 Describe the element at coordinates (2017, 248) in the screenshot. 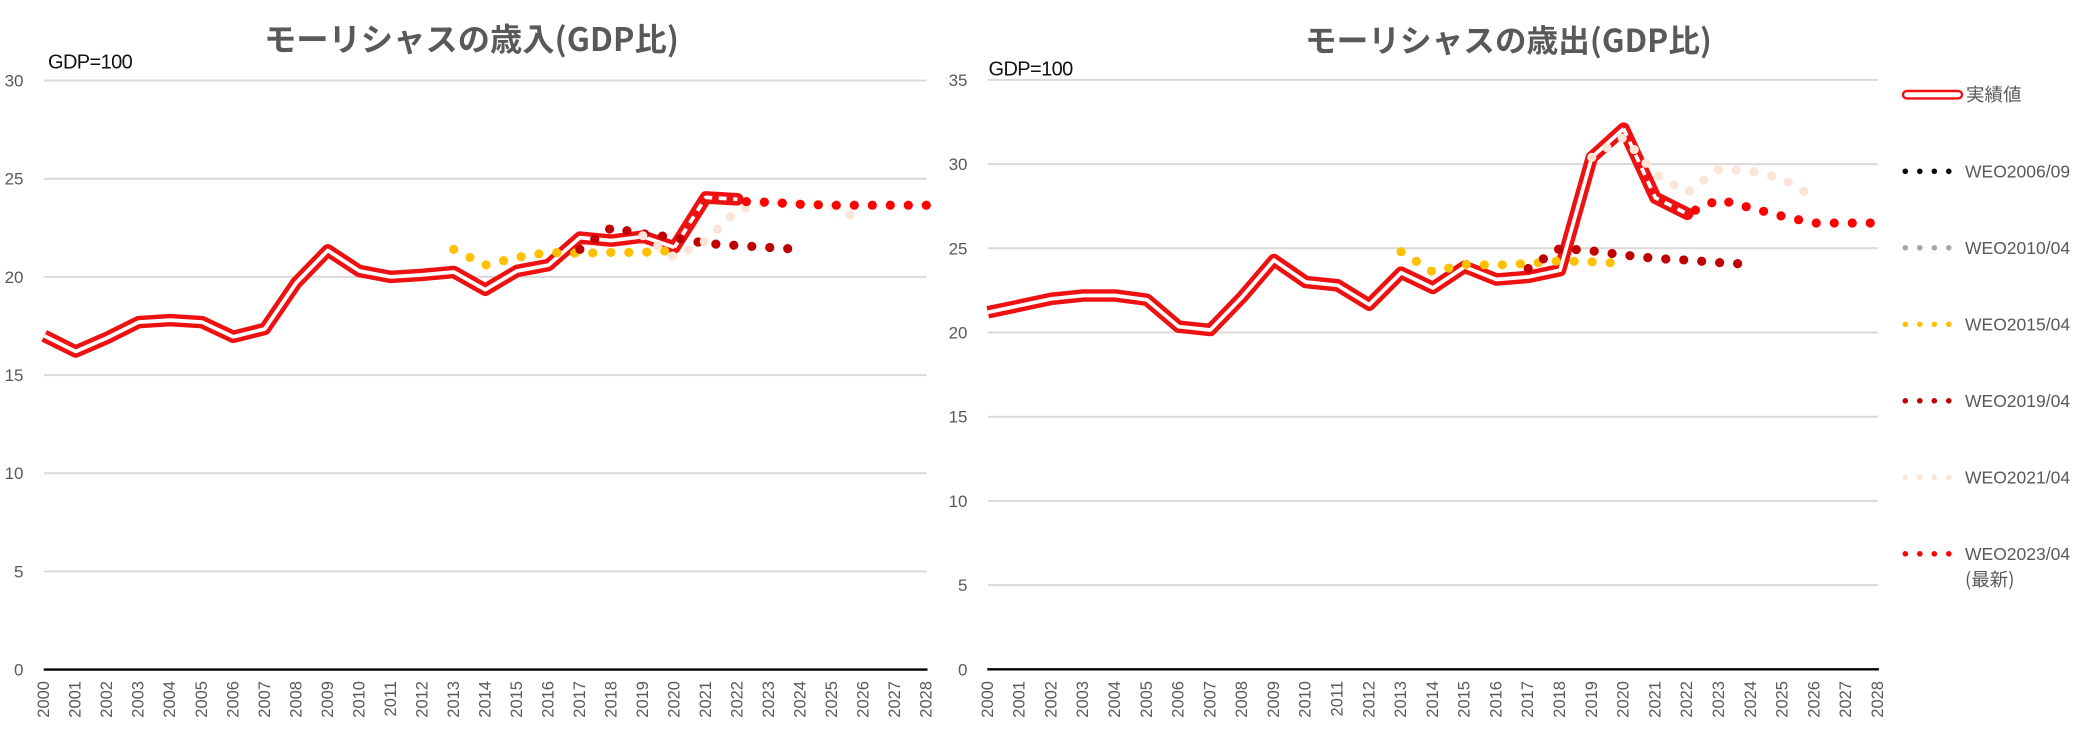

I see `svg-text: WEO2010/04` at that location.